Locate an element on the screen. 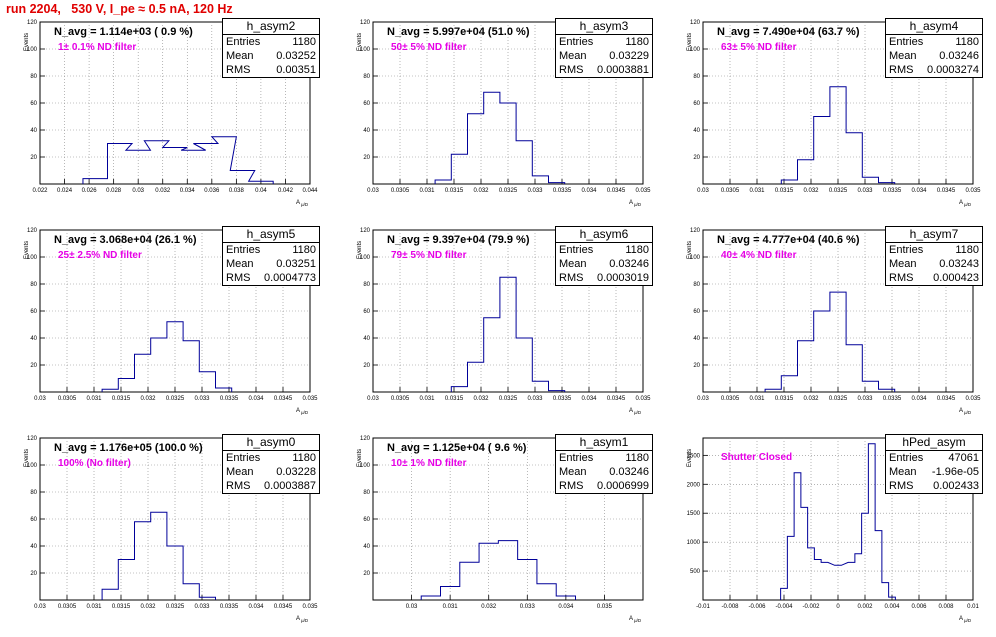 The image size is (996, 637). x-tick-label: 0.0315 is located at coordinates (784, 399).